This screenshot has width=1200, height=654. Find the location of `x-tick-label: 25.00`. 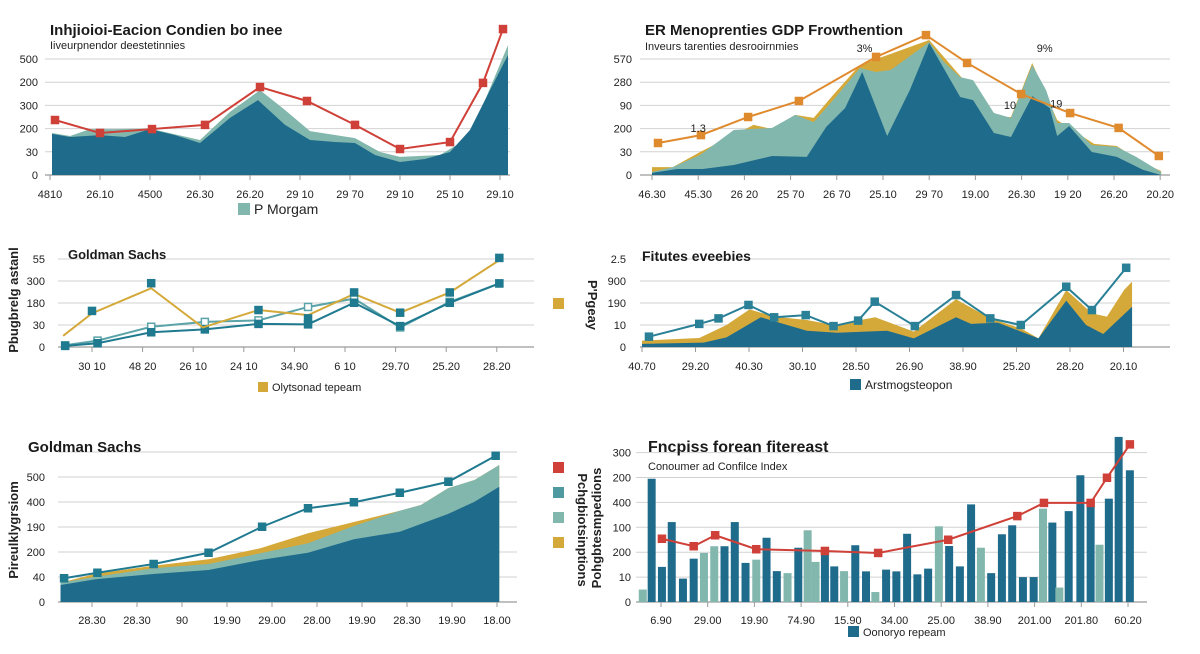

x-tick-label: 25.00 is located at coordinates (941, 621).